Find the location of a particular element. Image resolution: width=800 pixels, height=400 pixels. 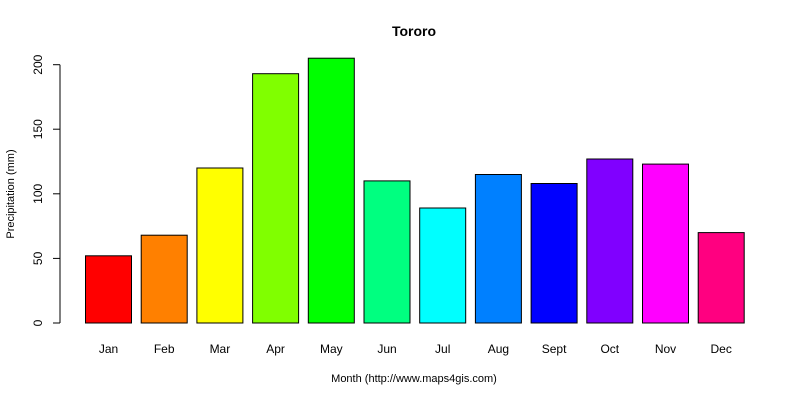

y-axis: 0 50 100 150 200 is located at coordinates (46, 190).